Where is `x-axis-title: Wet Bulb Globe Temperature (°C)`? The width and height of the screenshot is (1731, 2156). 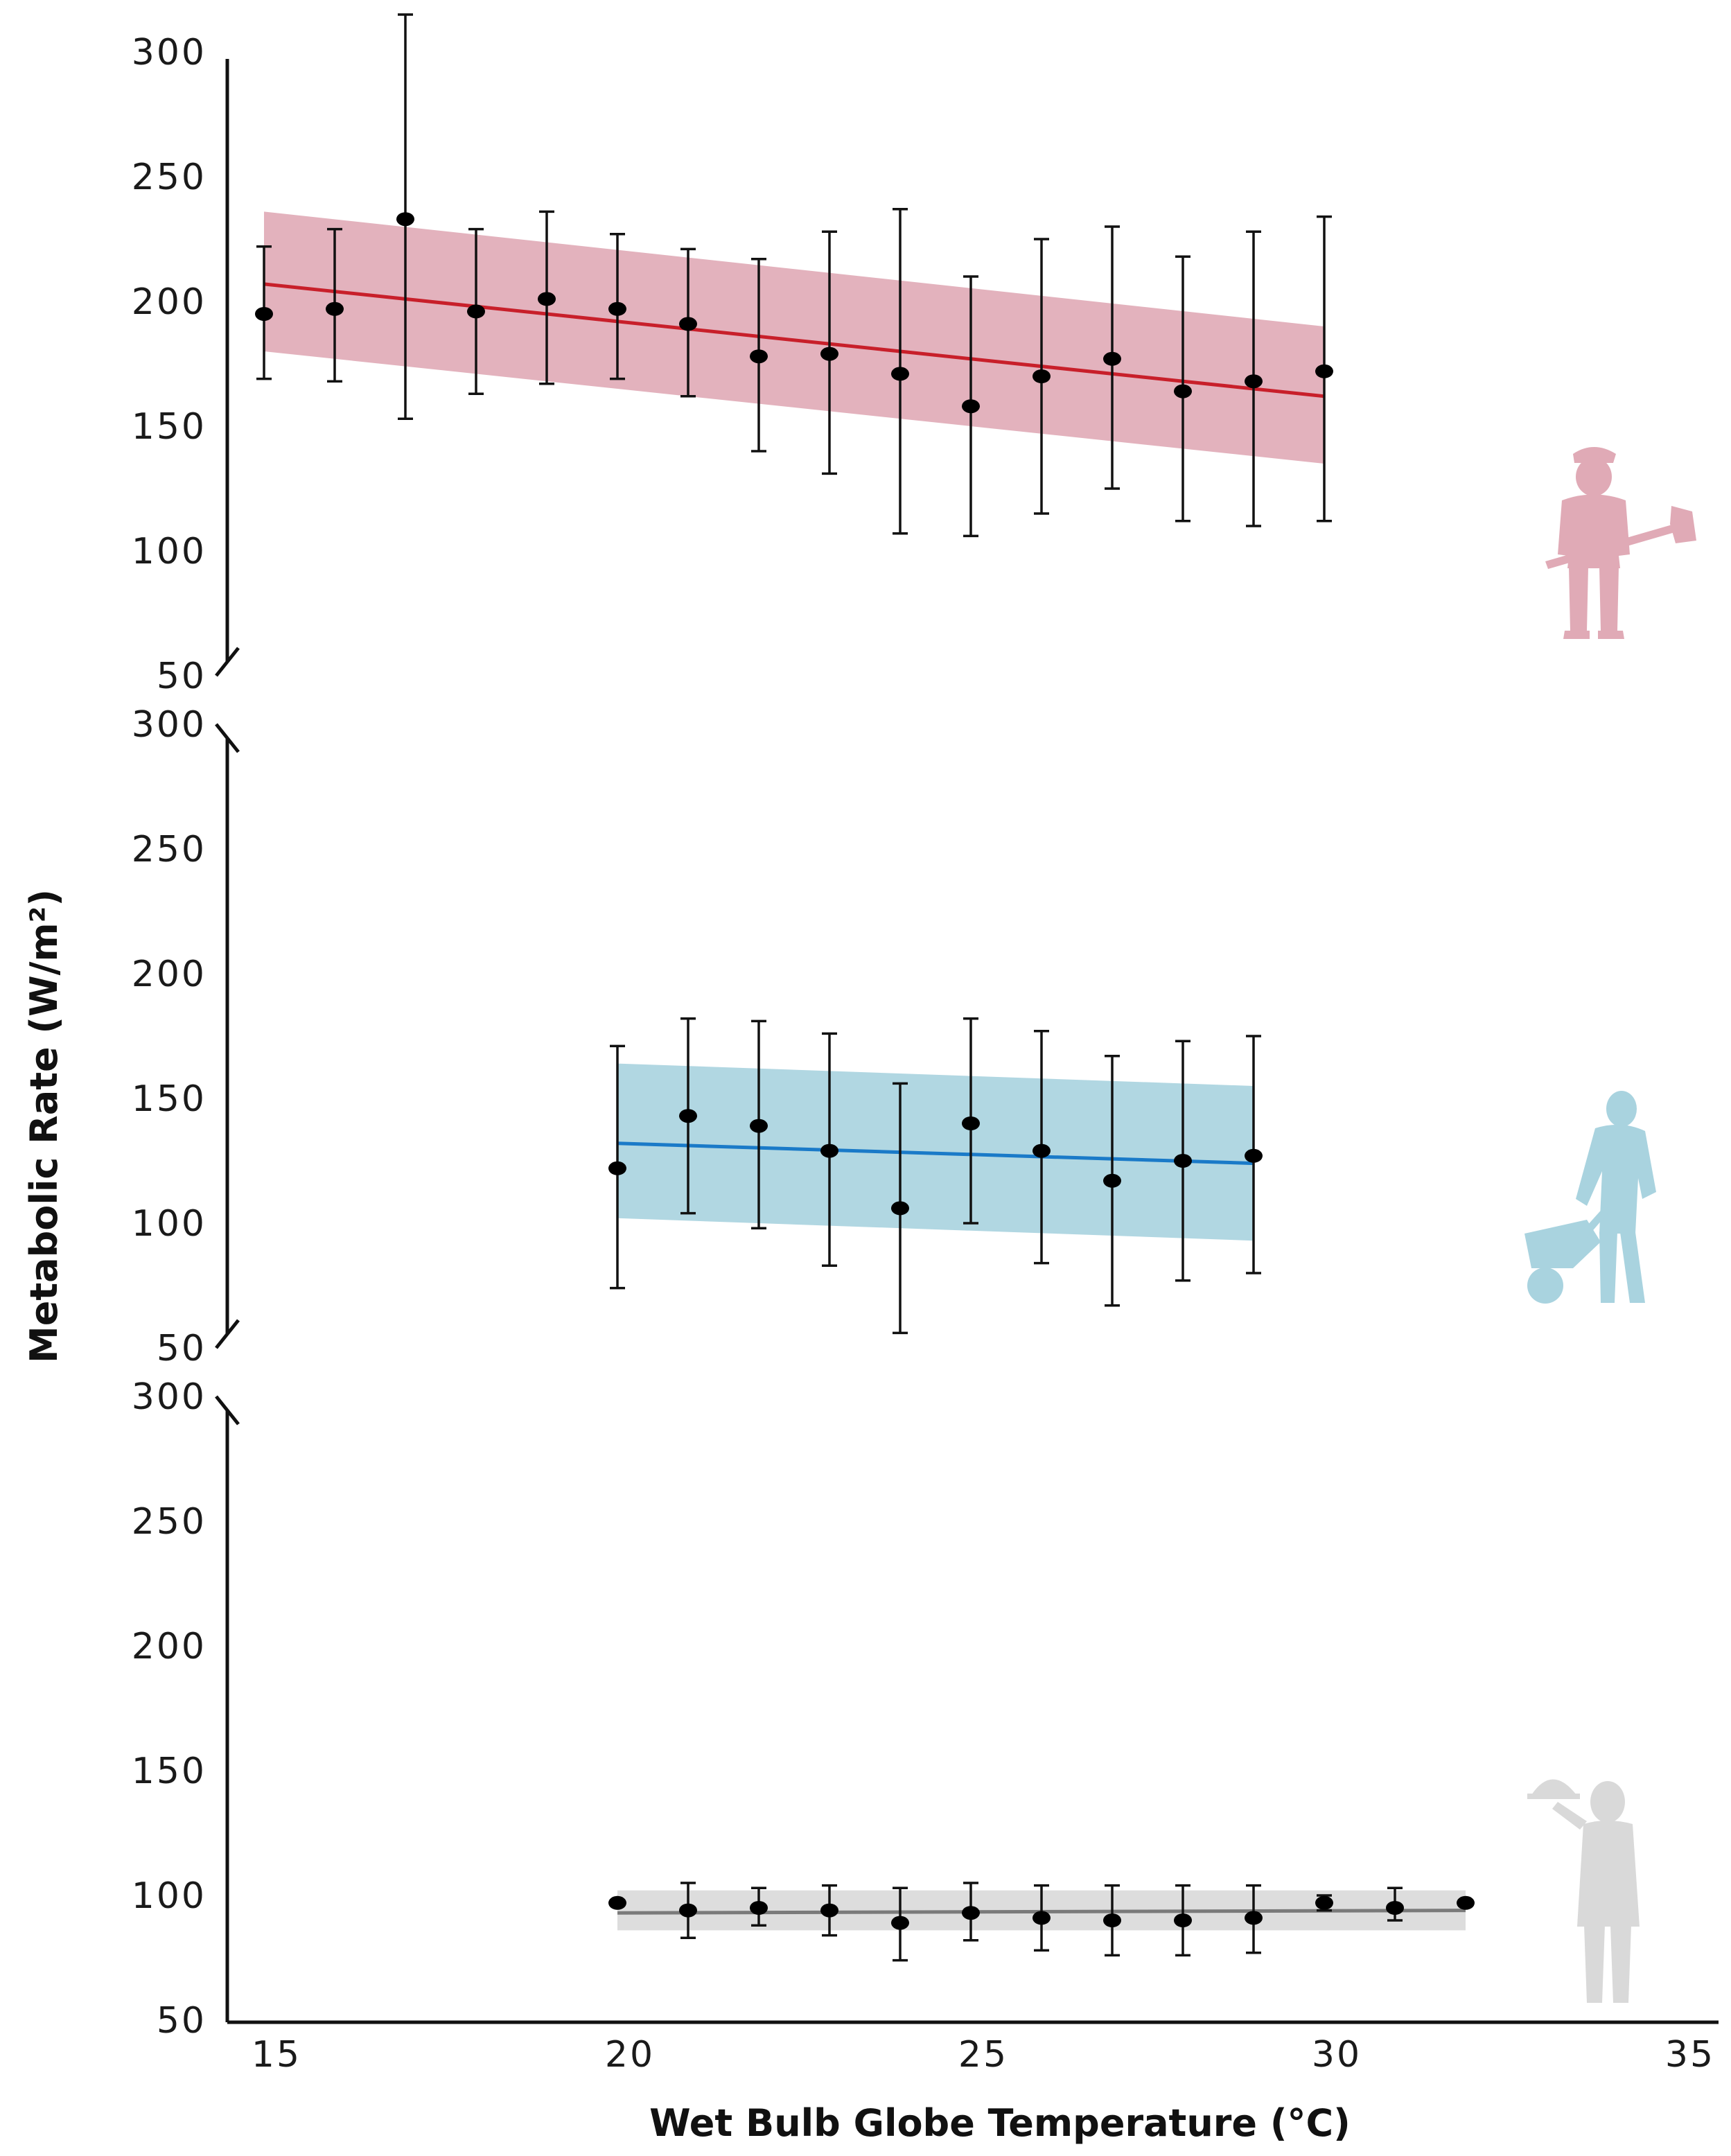 x-axis-title: Wet Bulb Globe Temperature (°C) is located at coordinates (1000, 2123).